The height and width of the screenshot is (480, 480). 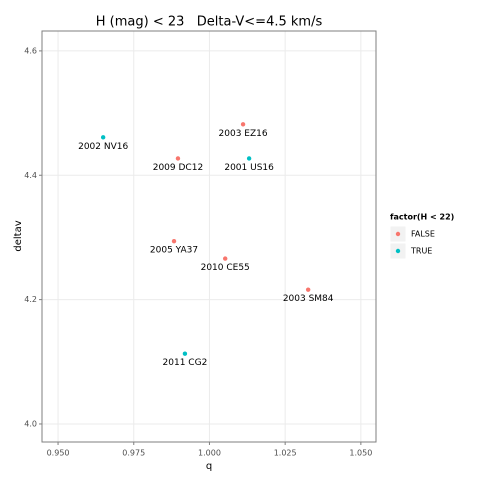 I want to click on y-tick-label: 4.6, so click(x=30, y=50).